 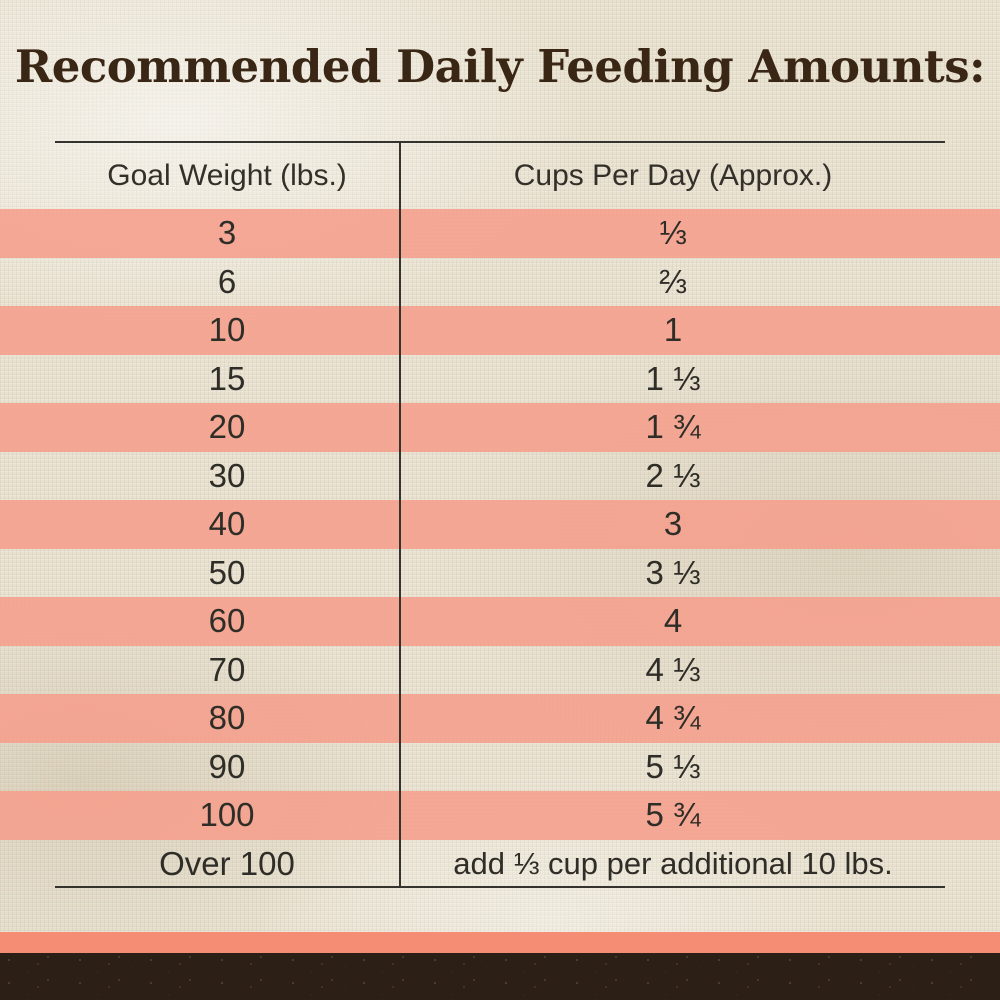 I want to click on cups-cell: 5 ⅓, so click(x=673, y=766).